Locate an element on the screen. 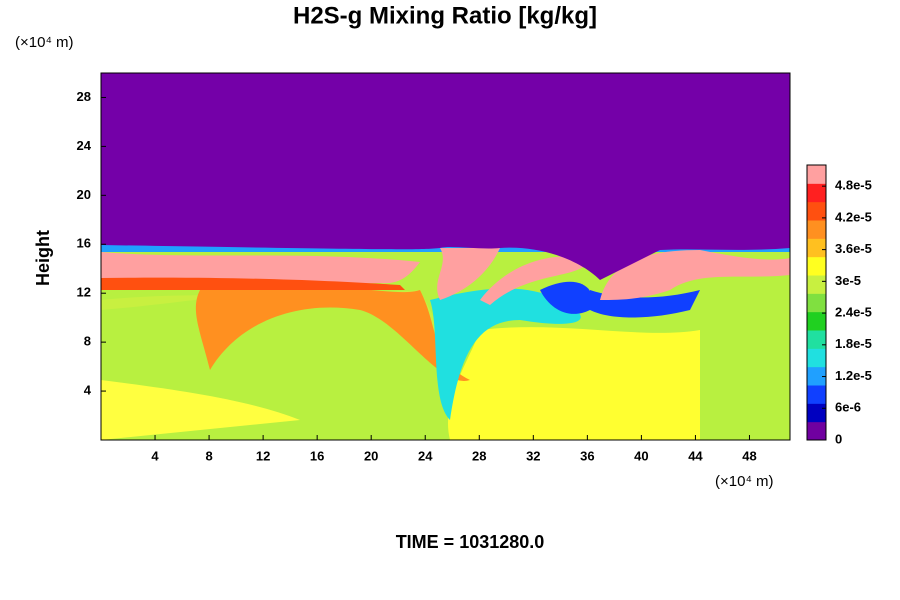 Image resolution: width=900 pixels, height=600 pixels. colorbar-frame is located at coordinates (816, 302).